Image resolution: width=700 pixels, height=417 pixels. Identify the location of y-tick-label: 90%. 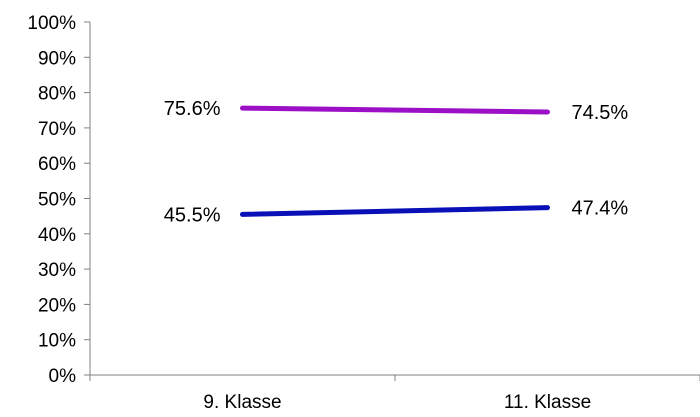
(57, 58).